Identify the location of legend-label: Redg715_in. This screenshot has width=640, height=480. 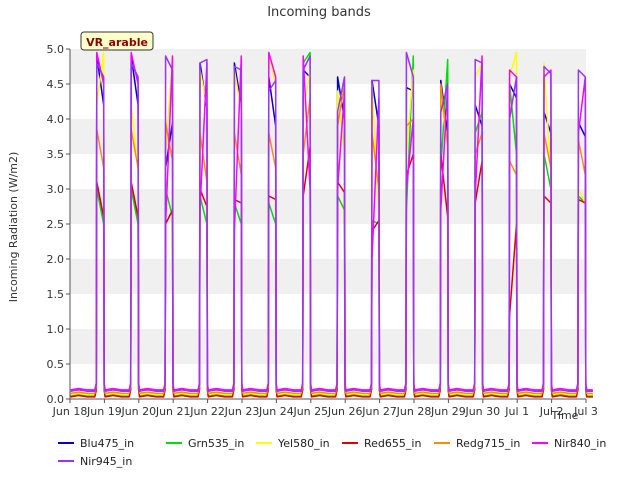
(488, 443).